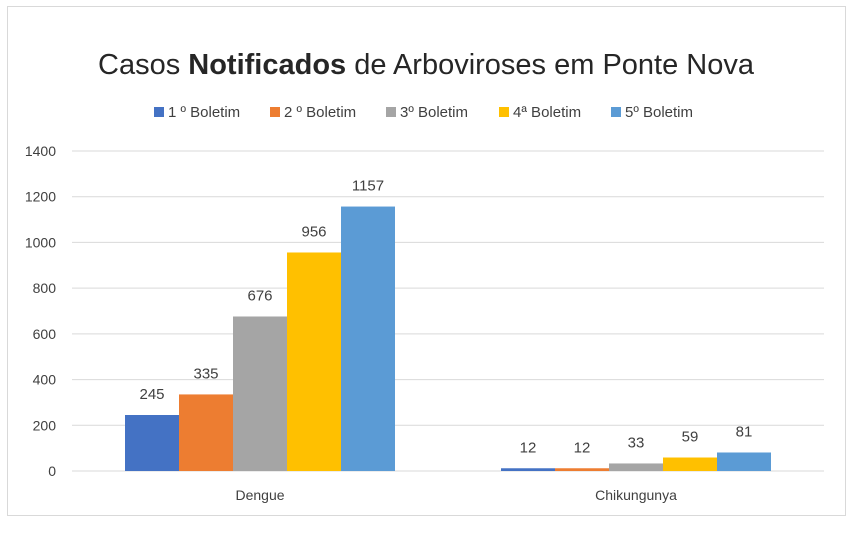 The image size is (860, 541). I want to click on data-label: 81, so click(744, 431).